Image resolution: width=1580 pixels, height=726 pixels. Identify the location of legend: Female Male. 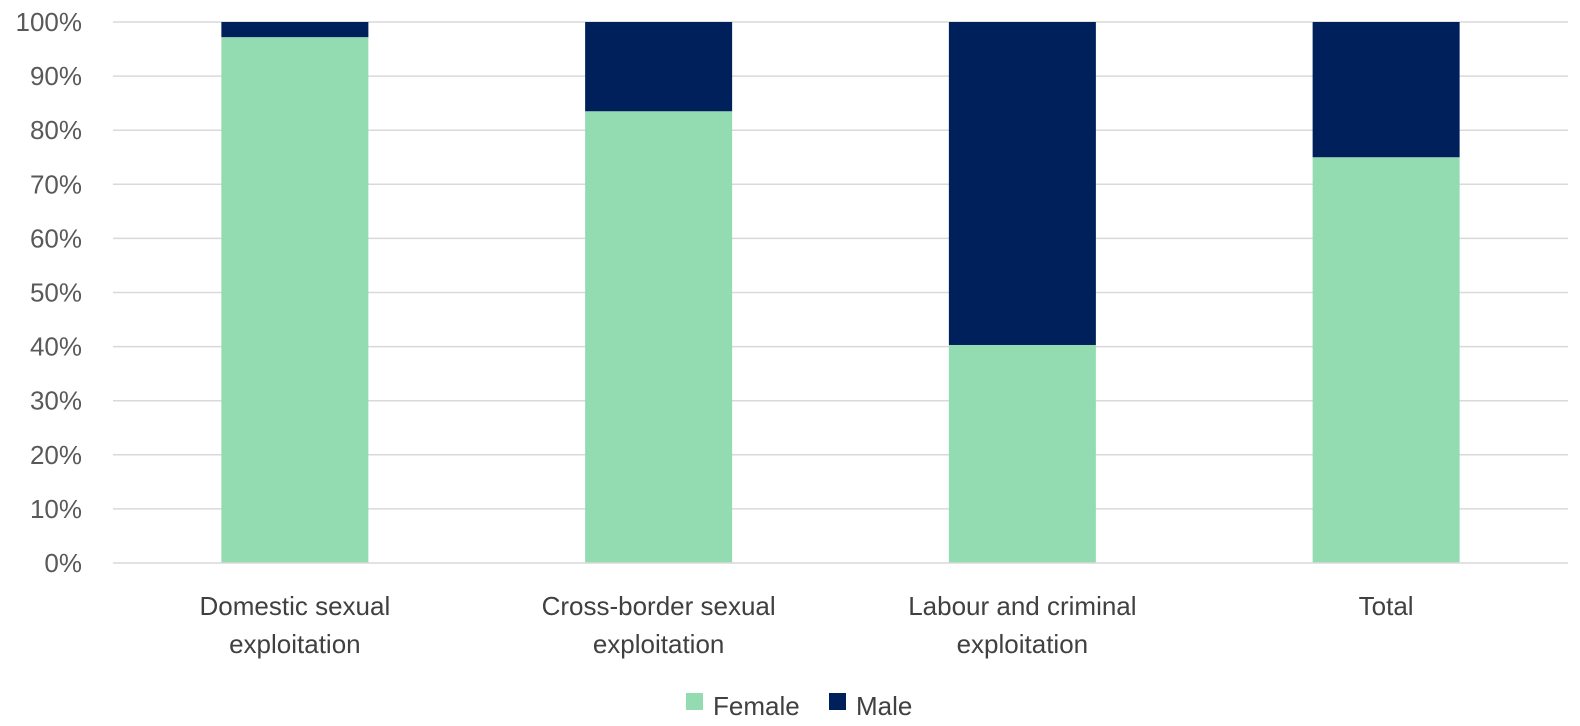
(799, 706).